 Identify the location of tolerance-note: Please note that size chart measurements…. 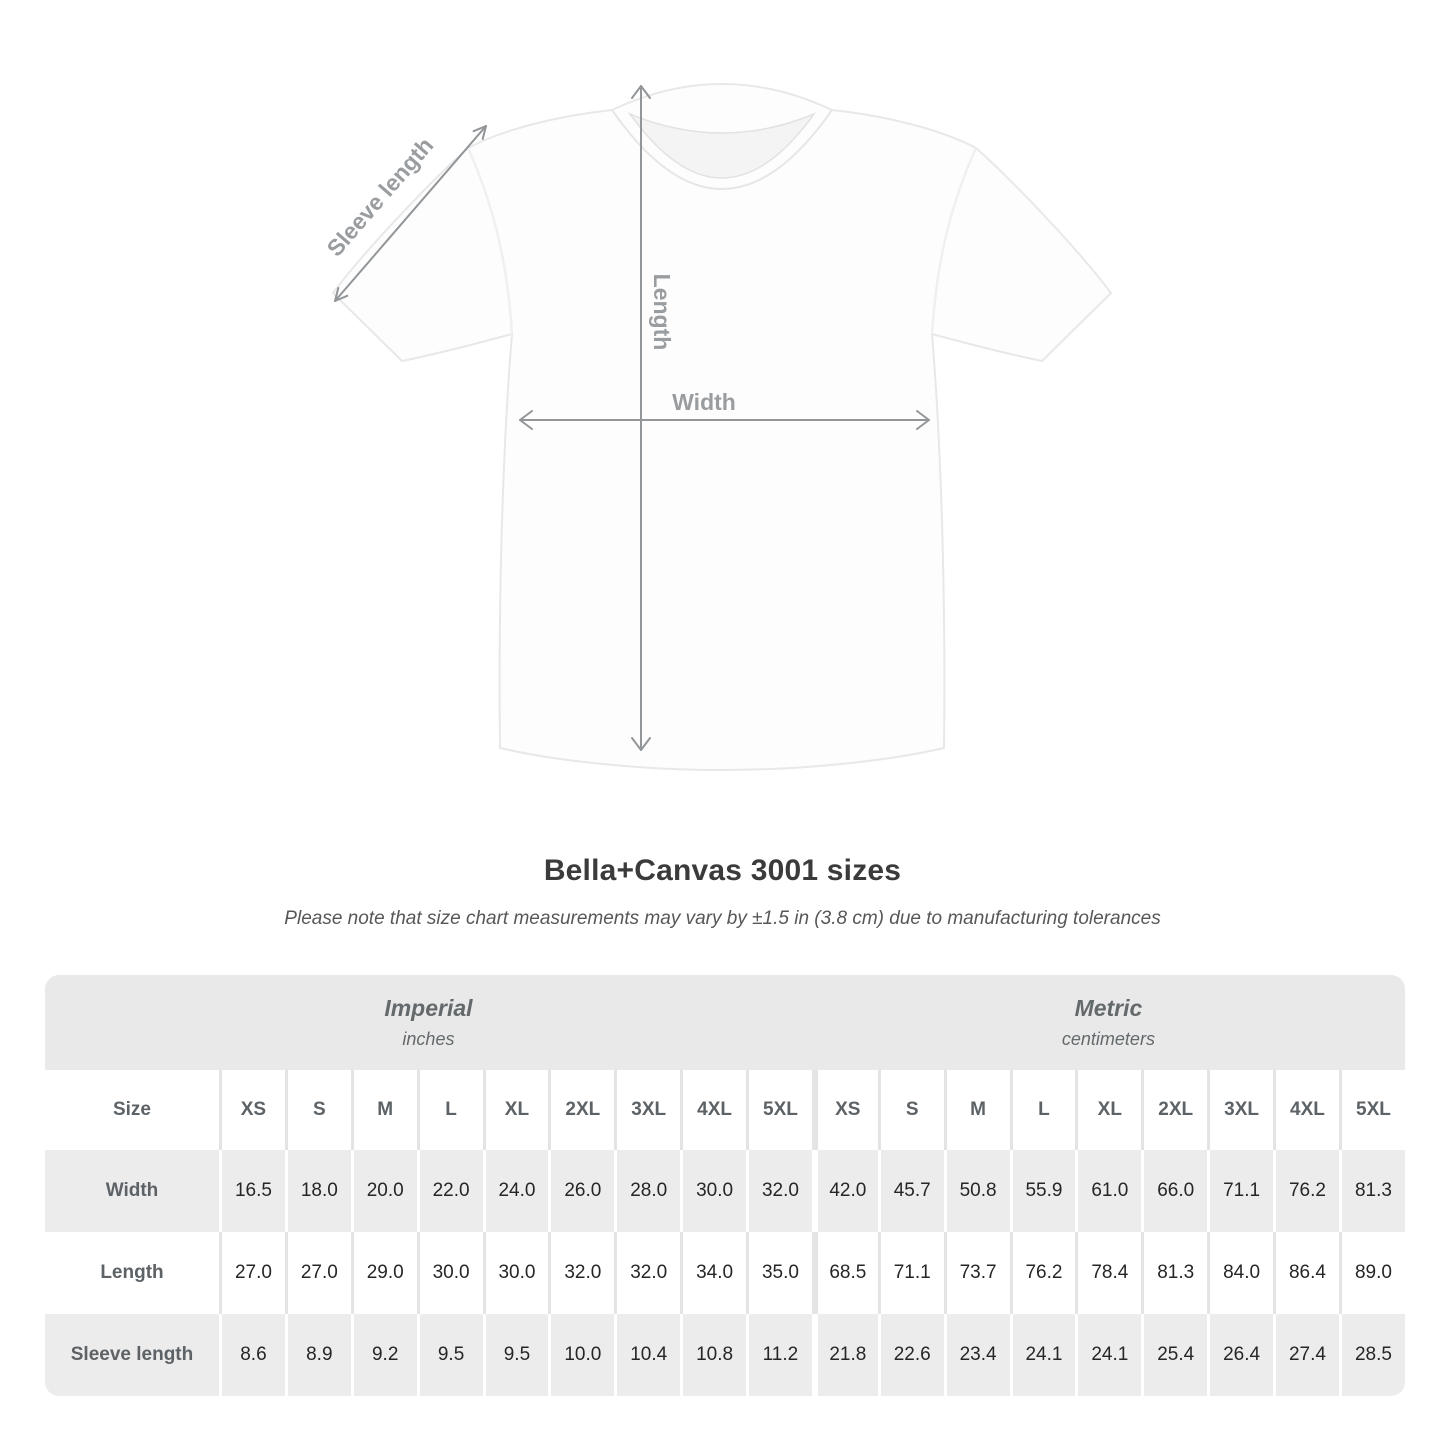
(722, 918).